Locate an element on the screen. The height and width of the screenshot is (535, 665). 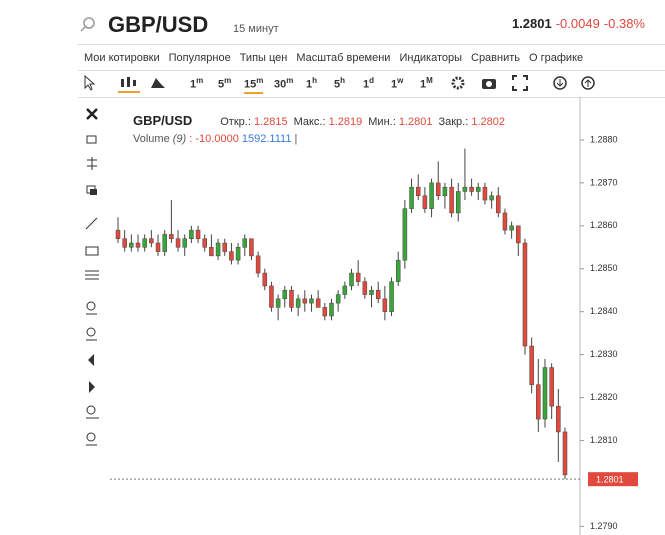
timeframe: 5h is located at coordinates (339, 83).